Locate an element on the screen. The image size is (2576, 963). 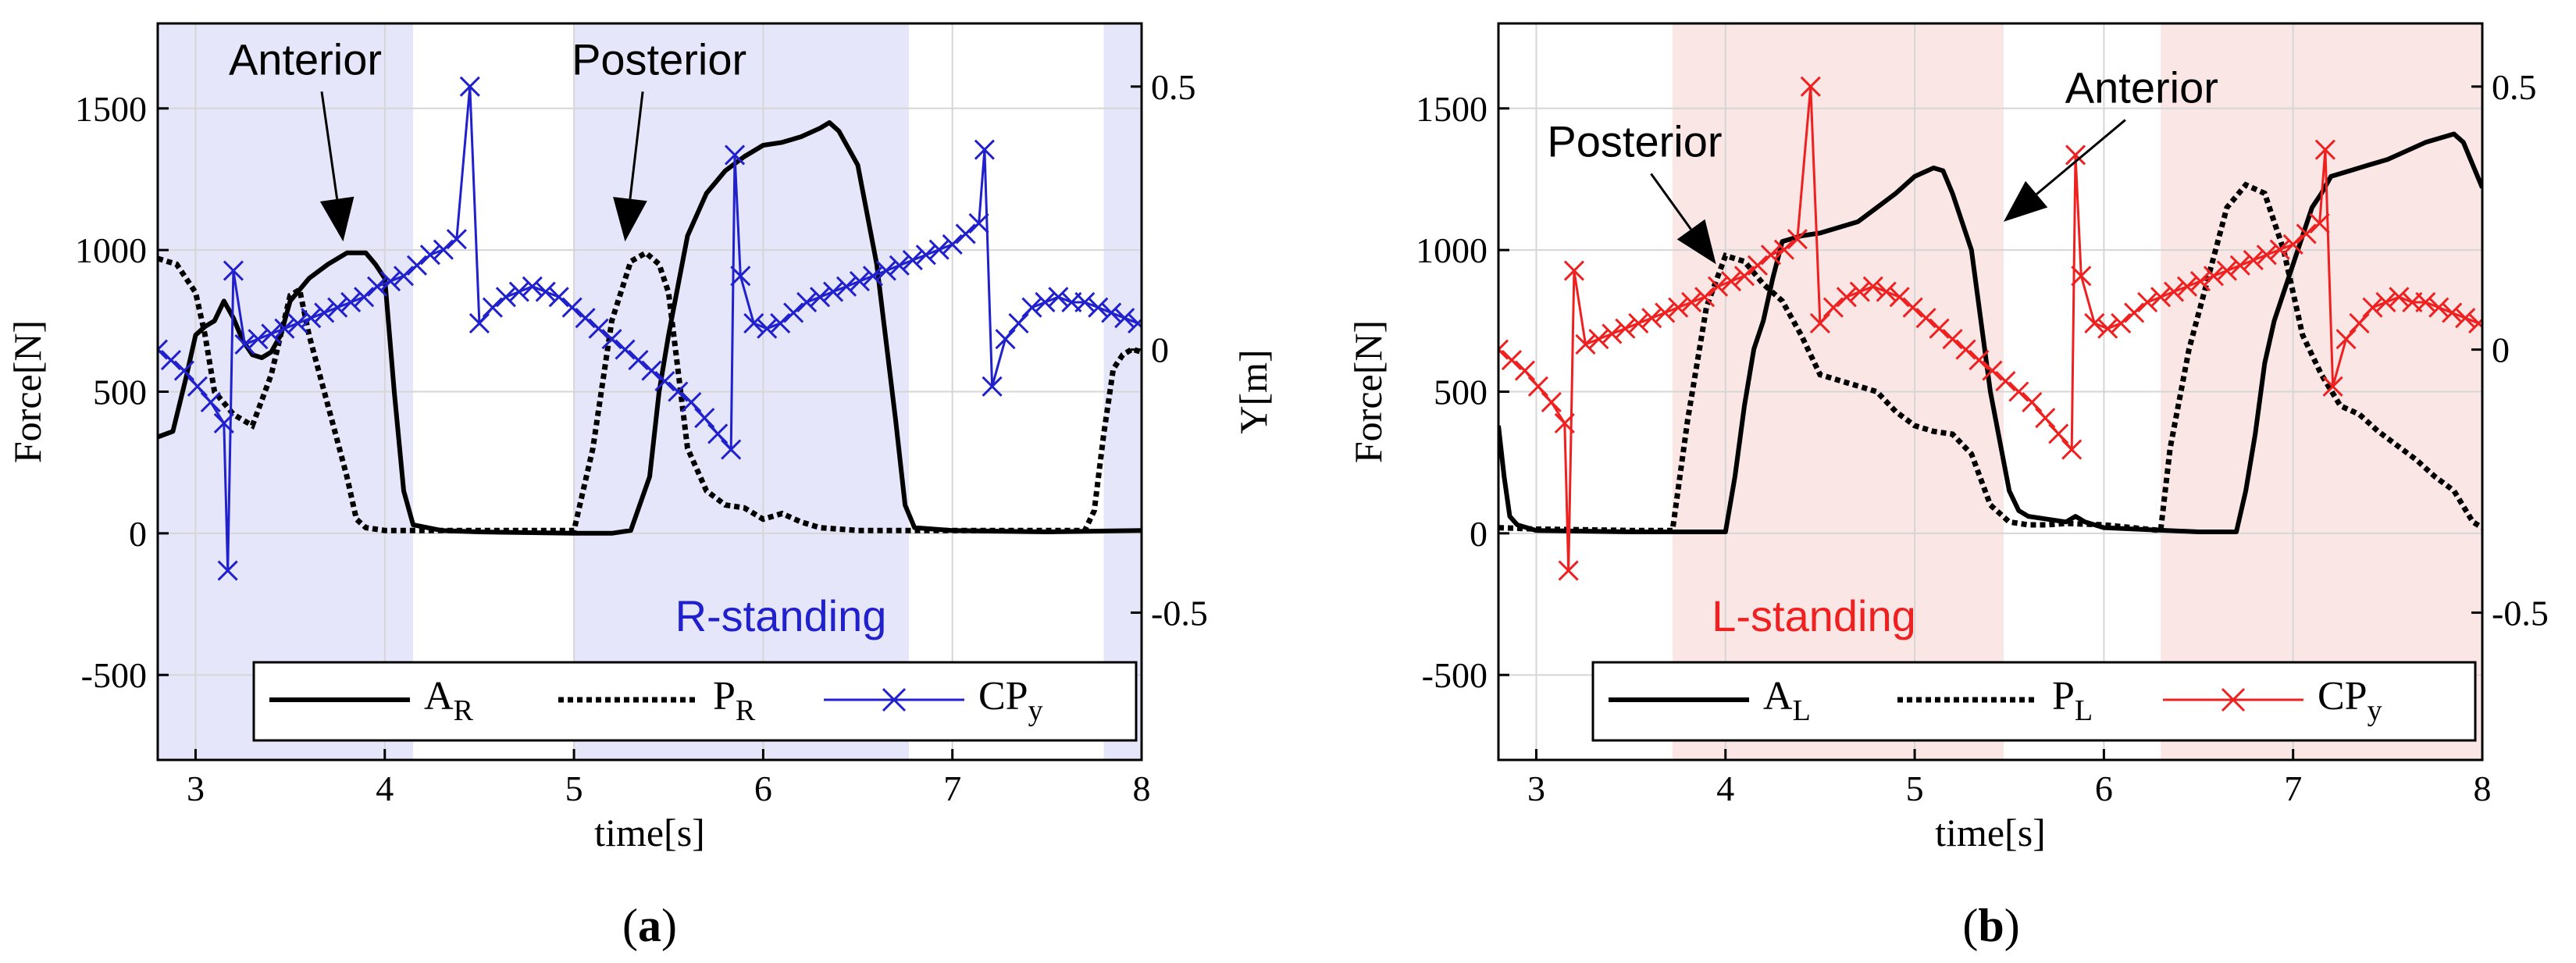
y2-tick-label: 0.5 is located at coordinates (2515, 87).